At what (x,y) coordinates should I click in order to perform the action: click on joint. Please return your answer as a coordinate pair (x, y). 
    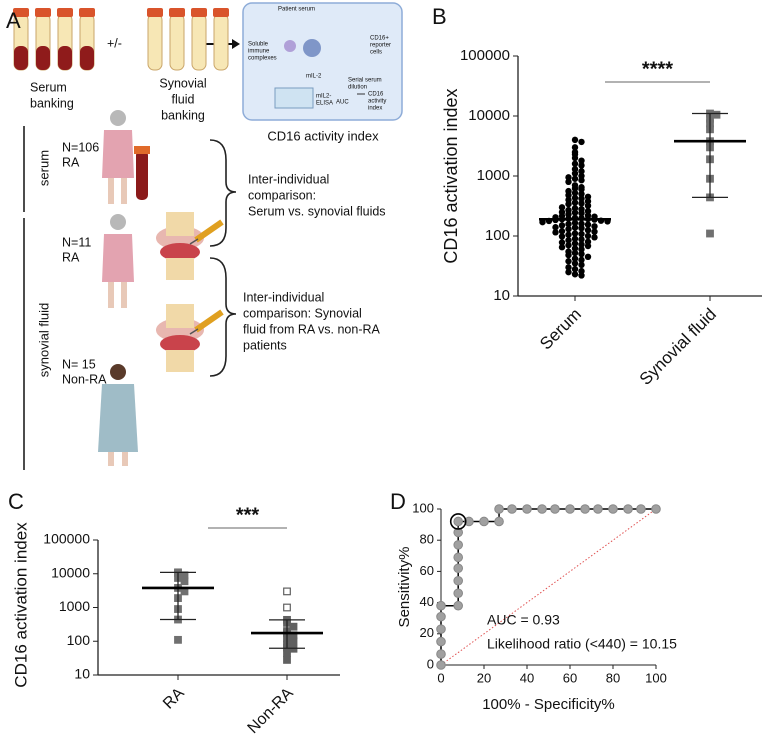
    Looking at the image, I should click on (180, 246).